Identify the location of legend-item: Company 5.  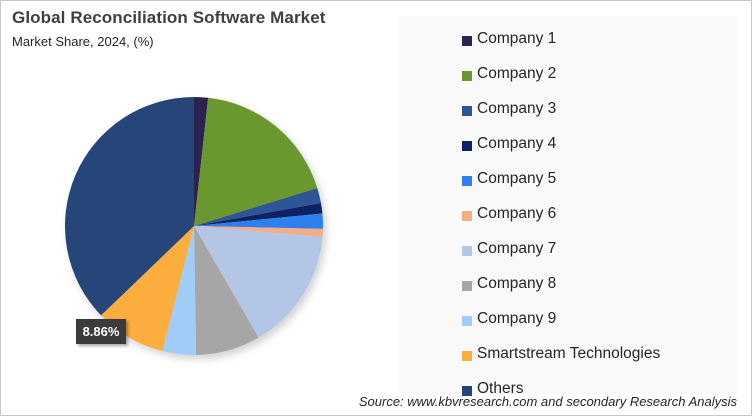
(561, 180).